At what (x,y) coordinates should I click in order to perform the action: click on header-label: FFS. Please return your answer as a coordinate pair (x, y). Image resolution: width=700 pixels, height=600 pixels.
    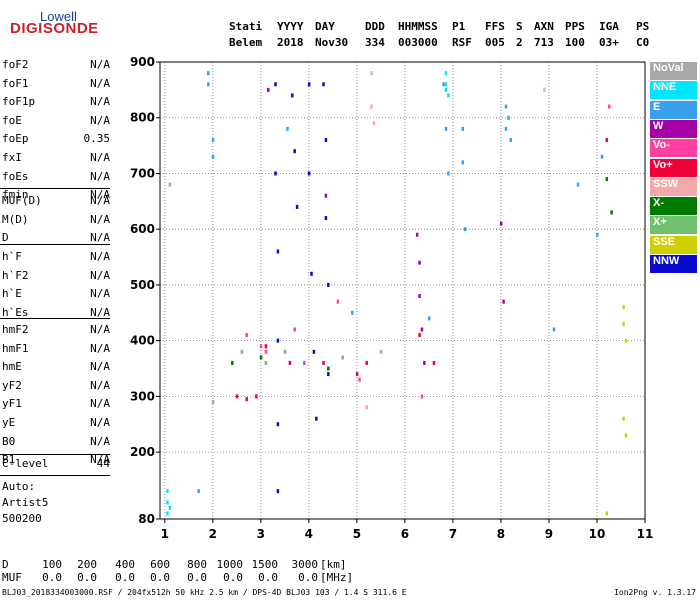
    Looking at the image, I should click on (495, 26).